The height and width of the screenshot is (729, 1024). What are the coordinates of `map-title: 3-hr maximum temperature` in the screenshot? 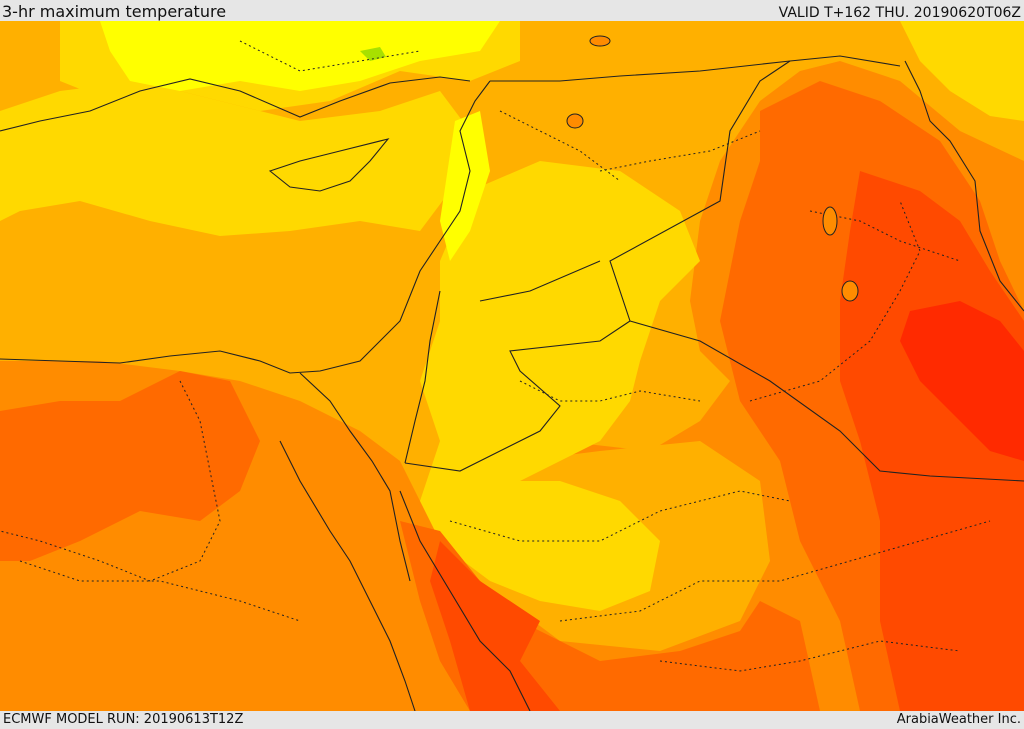 It's located at (114, 11).